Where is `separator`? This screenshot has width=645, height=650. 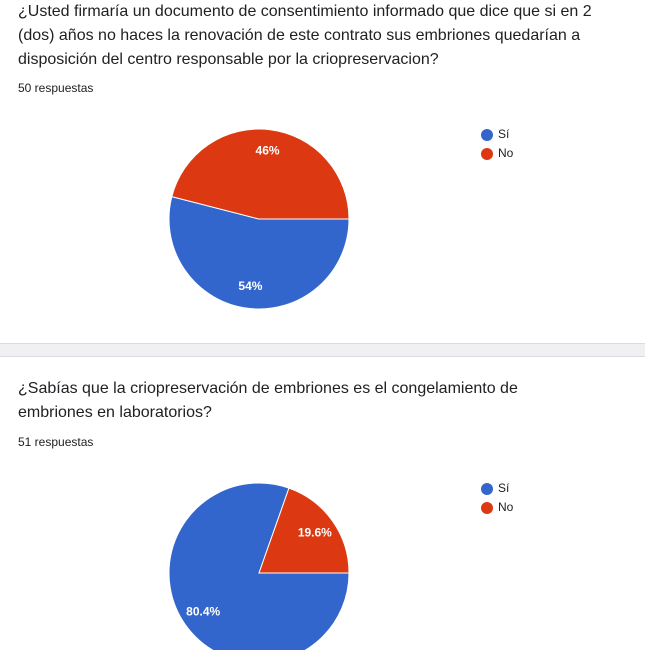 separator is located at coordinates (322, 350).